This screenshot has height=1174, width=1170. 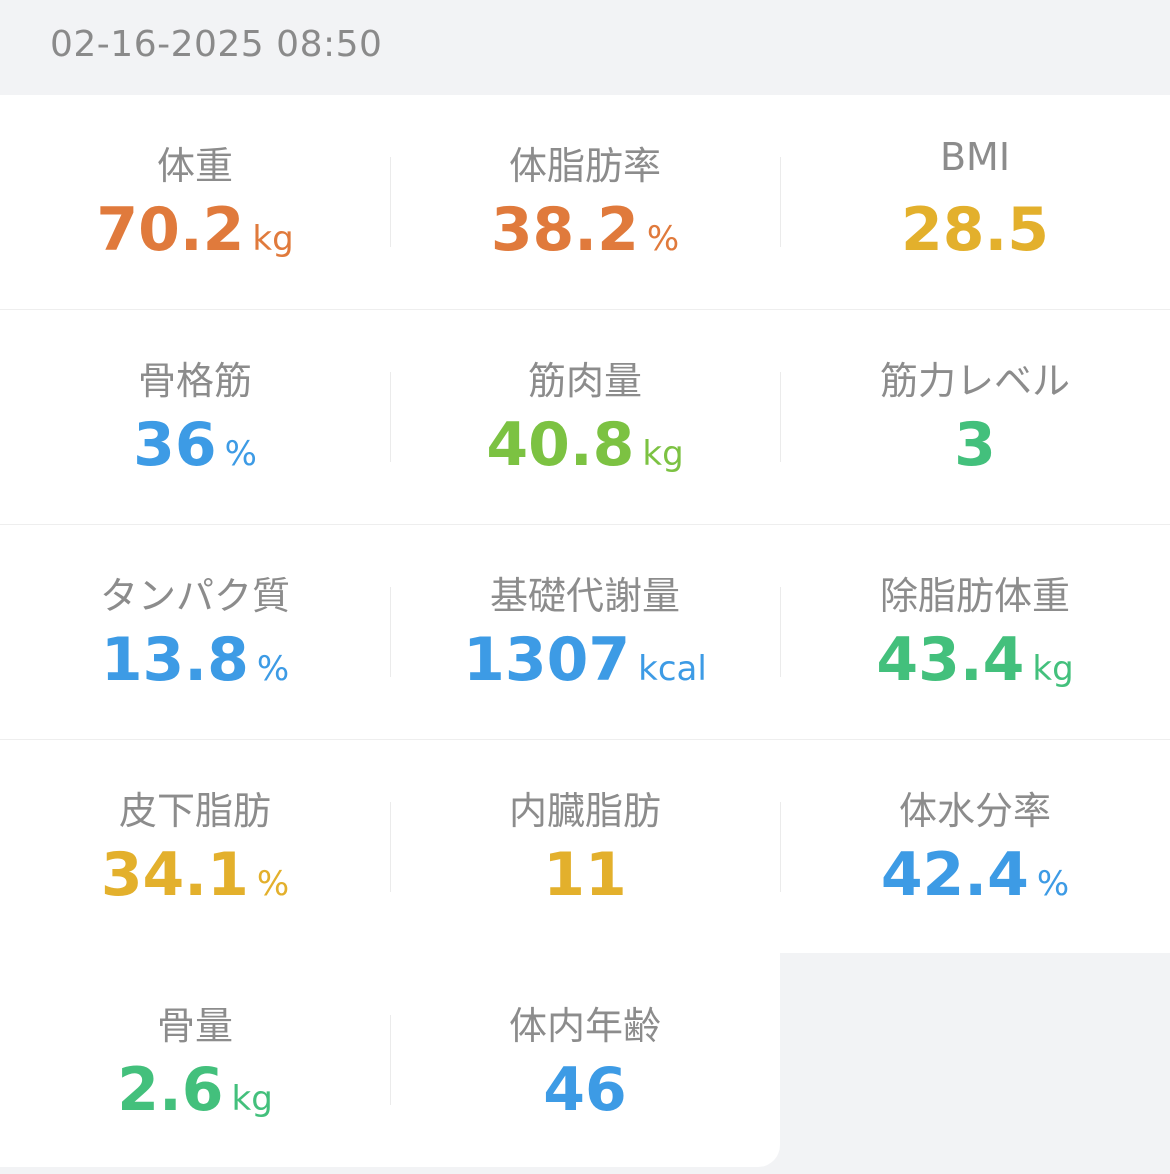 What do you see at coordinates (584, 1026) in the screenshot?
I see `metric-label: 体内年齢` at bounding box center [584, 1026].